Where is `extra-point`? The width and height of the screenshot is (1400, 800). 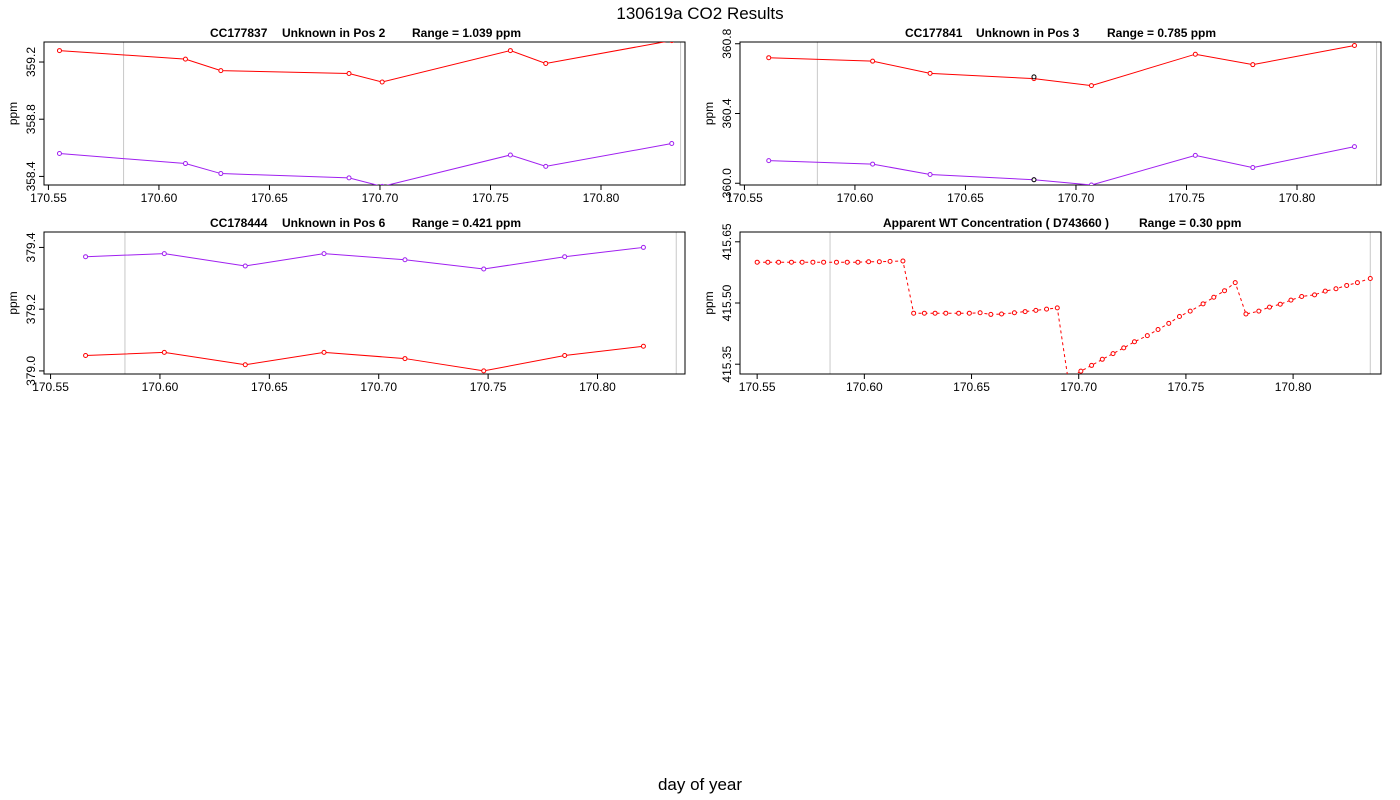
extra-point is located at coordinates (1034, 77).